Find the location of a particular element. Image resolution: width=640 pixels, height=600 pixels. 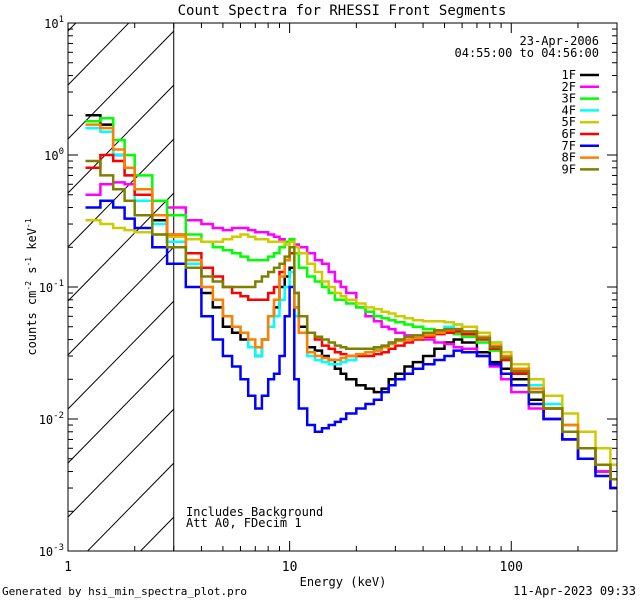

x-tick-label: 100 is located at coordinates (511, 567).